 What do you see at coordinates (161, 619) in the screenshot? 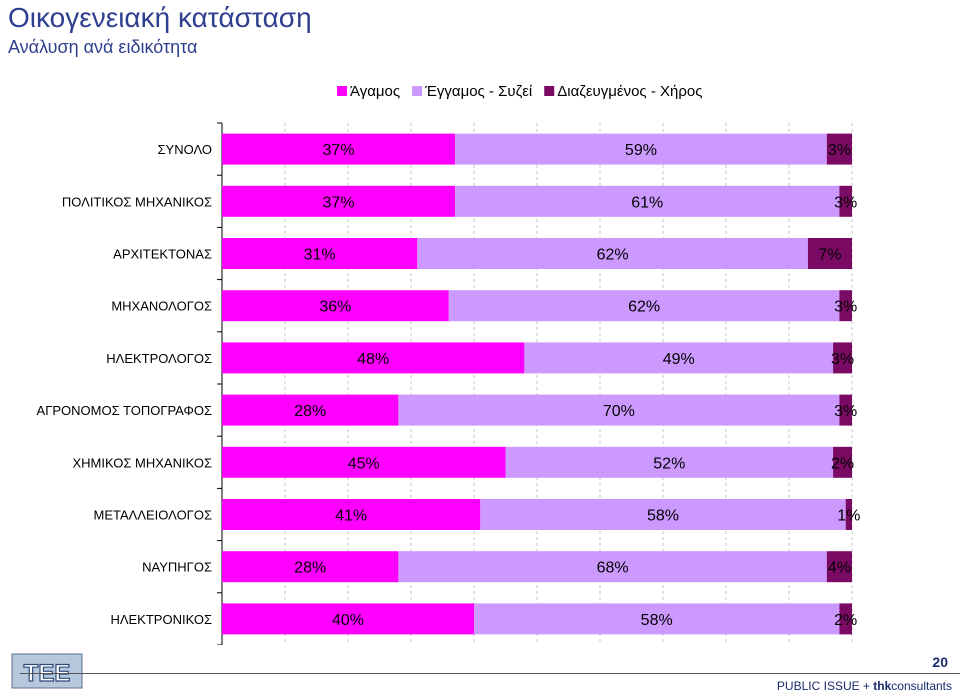
I see `category-label: ΗΛΕΚΤΡΟΝΙΚΟΣ` at bounding box center [161, 619].